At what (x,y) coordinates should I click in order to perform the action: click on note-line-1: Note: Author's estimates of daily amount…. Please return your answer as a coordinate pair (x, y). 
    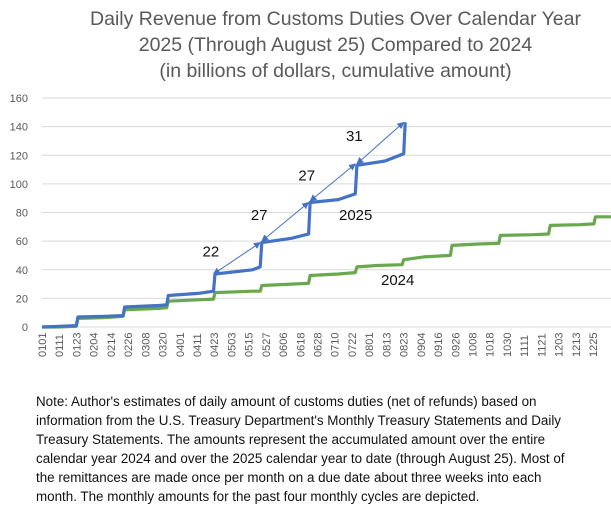
    Looking at the image, I should click on (286, 401).